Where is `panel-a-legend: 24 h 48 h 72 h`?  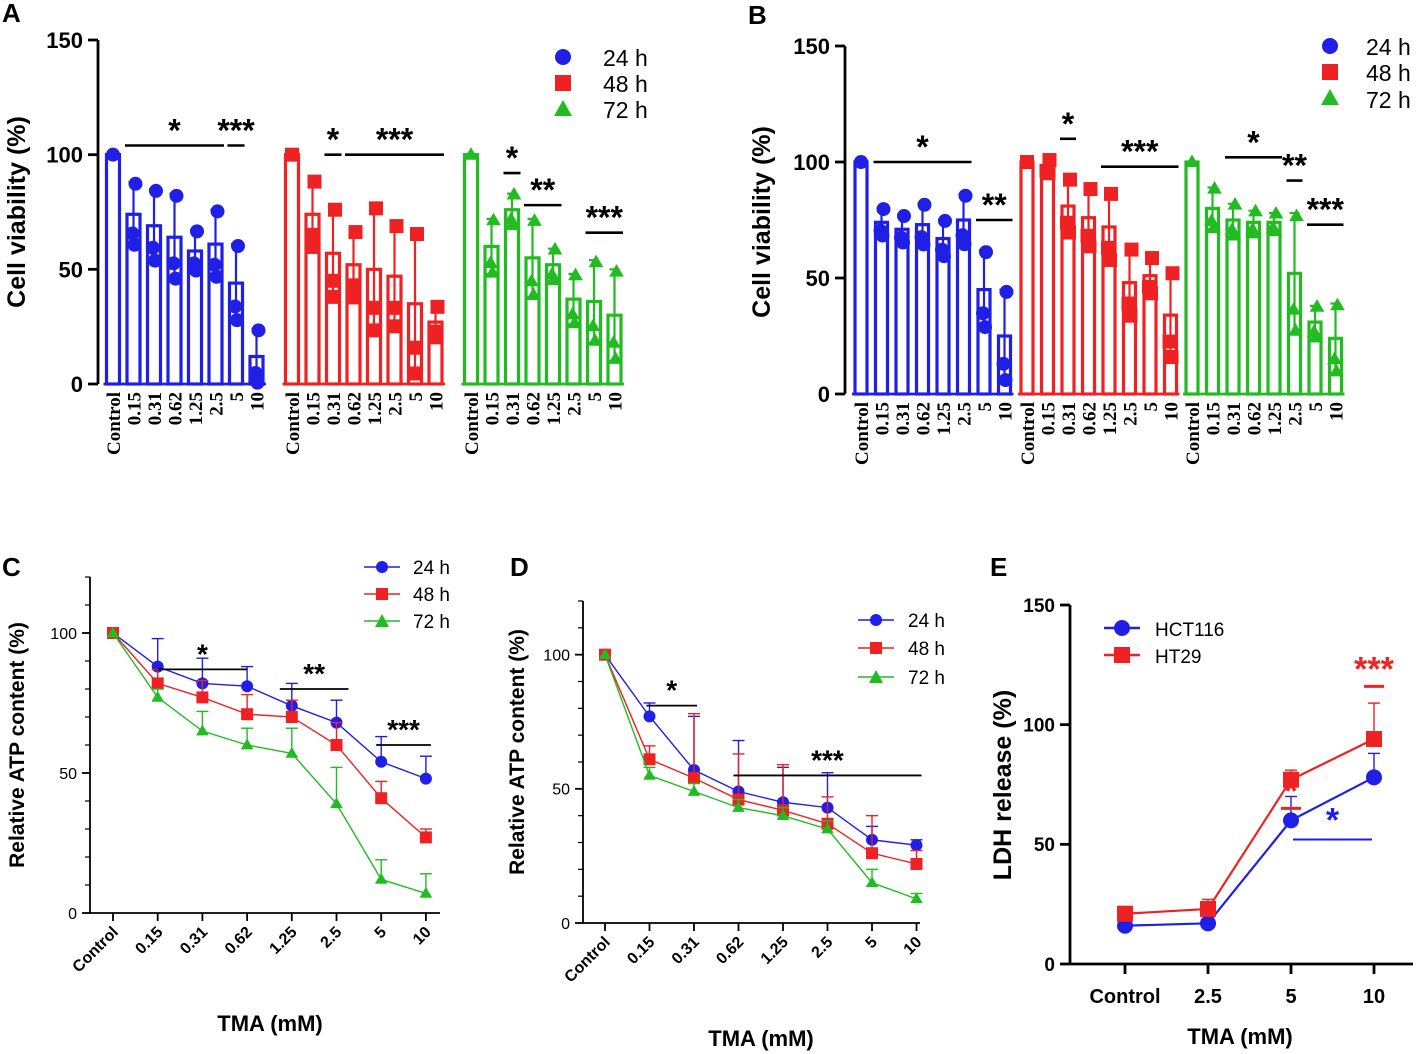
panel-a-legend: 24 h 48 h 72 h is located at coordinates (601, 84).